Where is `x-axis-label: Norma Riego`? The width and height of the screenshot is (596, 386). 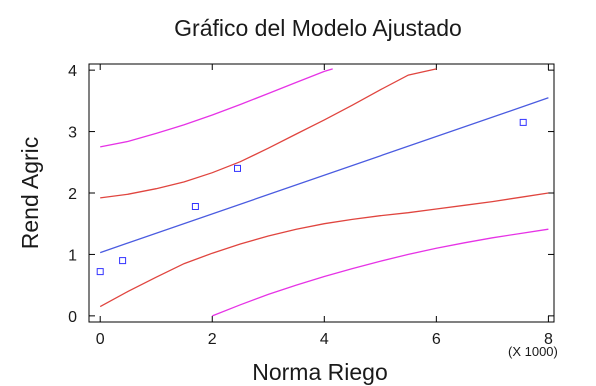 x-axis-label: Norma Riego is located at coordinates (320, 372).